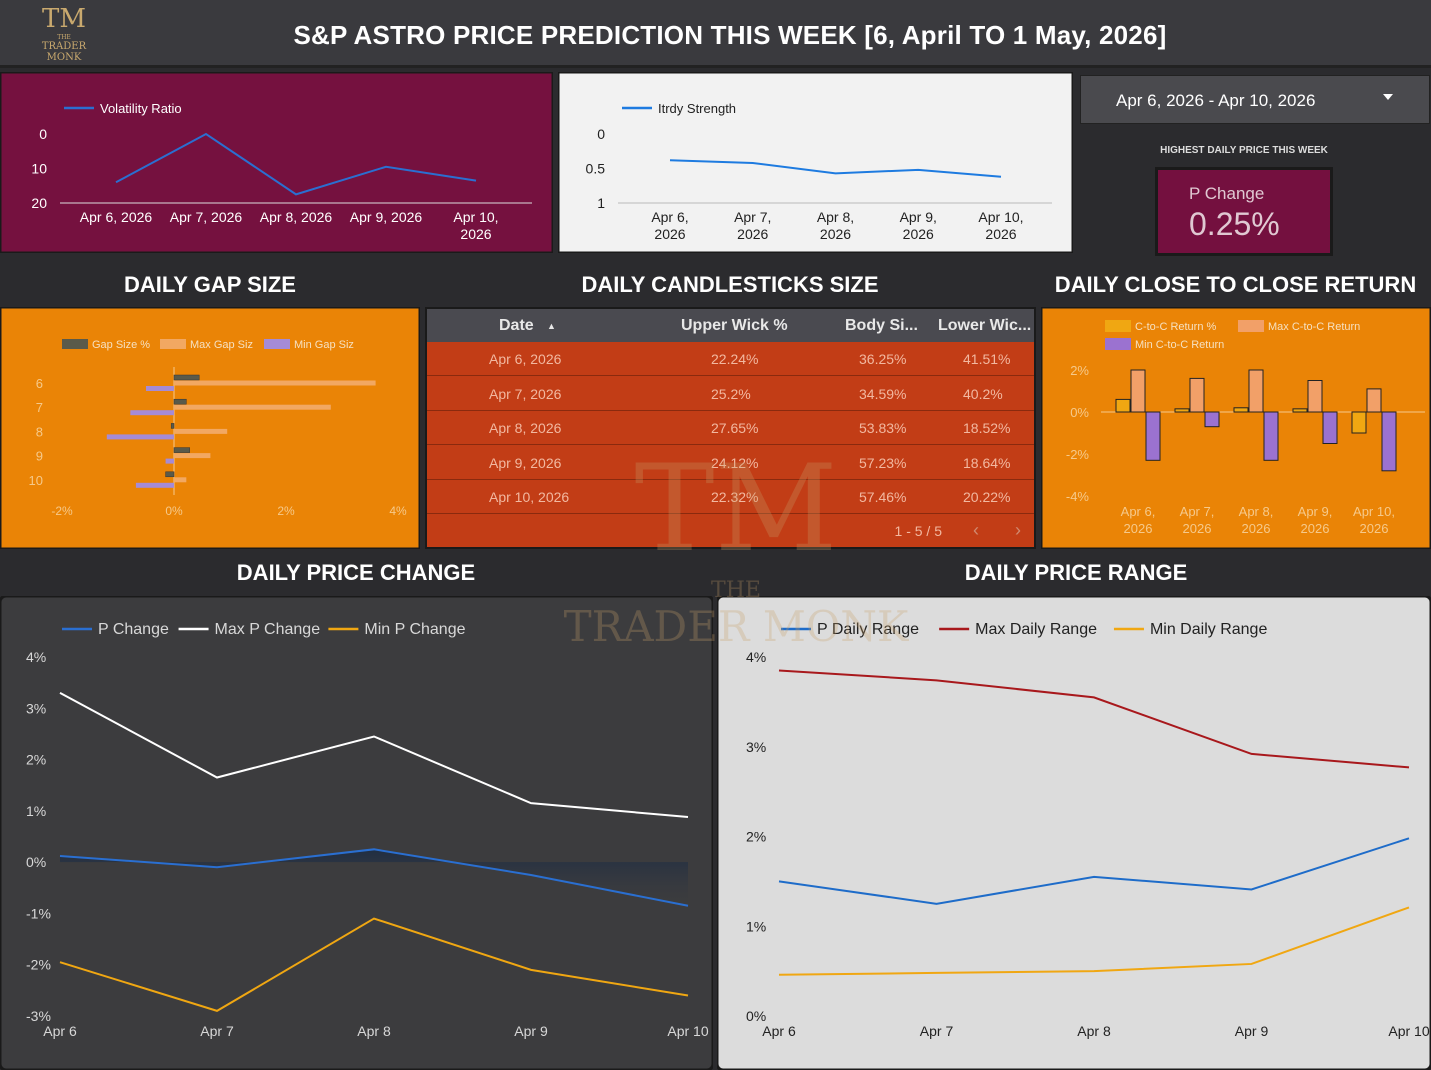 This screenshot has height=1070, width=1431. What do you see at coordinates (121, 345) in the screenshot?
I see `legend-label: Gap Size %` at bounding box center [121, 345].